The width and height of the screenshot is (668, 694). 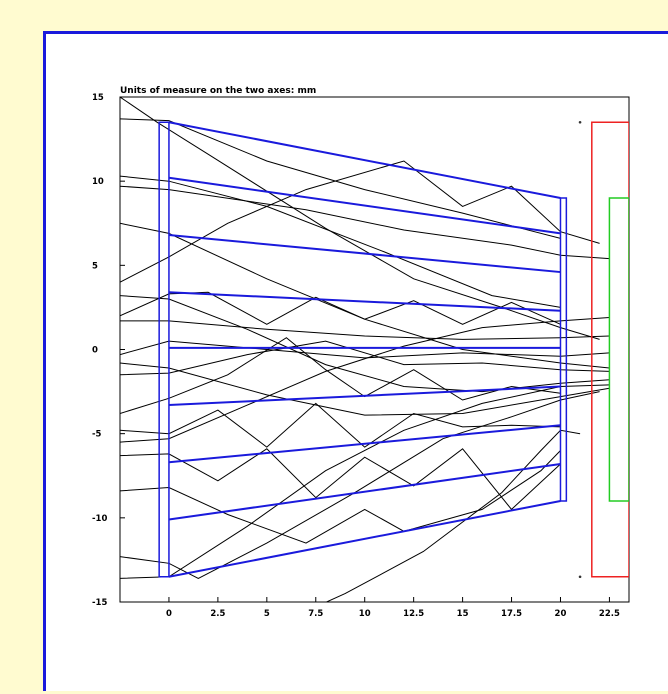 What do you see at coordinates (609, 614) in the screenshot?
I see `x-tick-label: 22.5` at bounding box center [609, 614].